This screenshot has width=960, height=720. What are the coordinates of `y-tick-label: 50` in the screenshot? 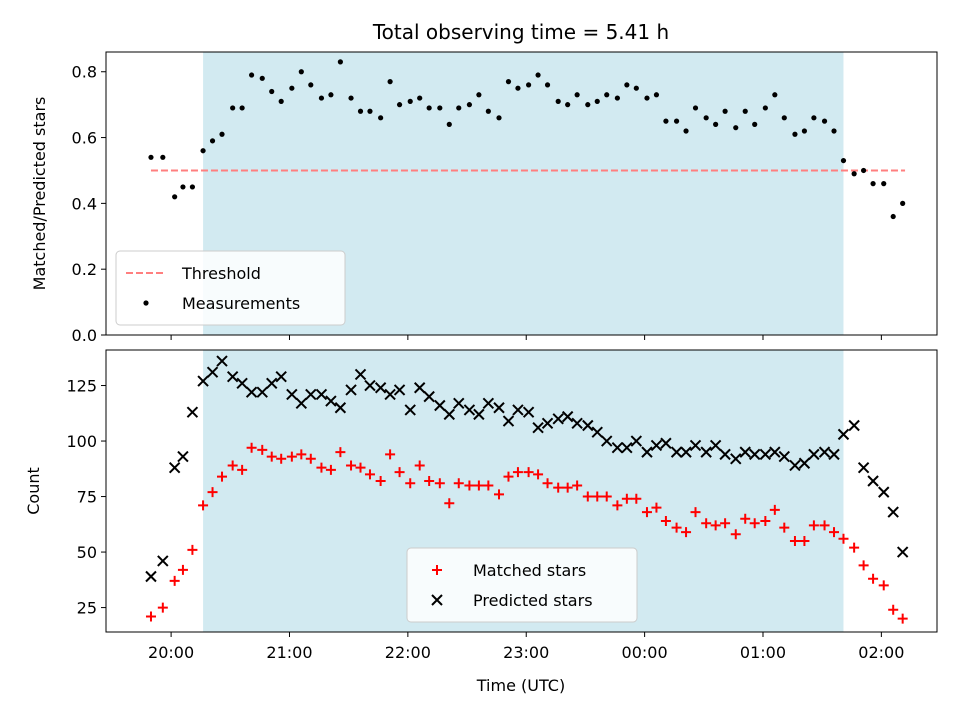 It's located at (87, 552).